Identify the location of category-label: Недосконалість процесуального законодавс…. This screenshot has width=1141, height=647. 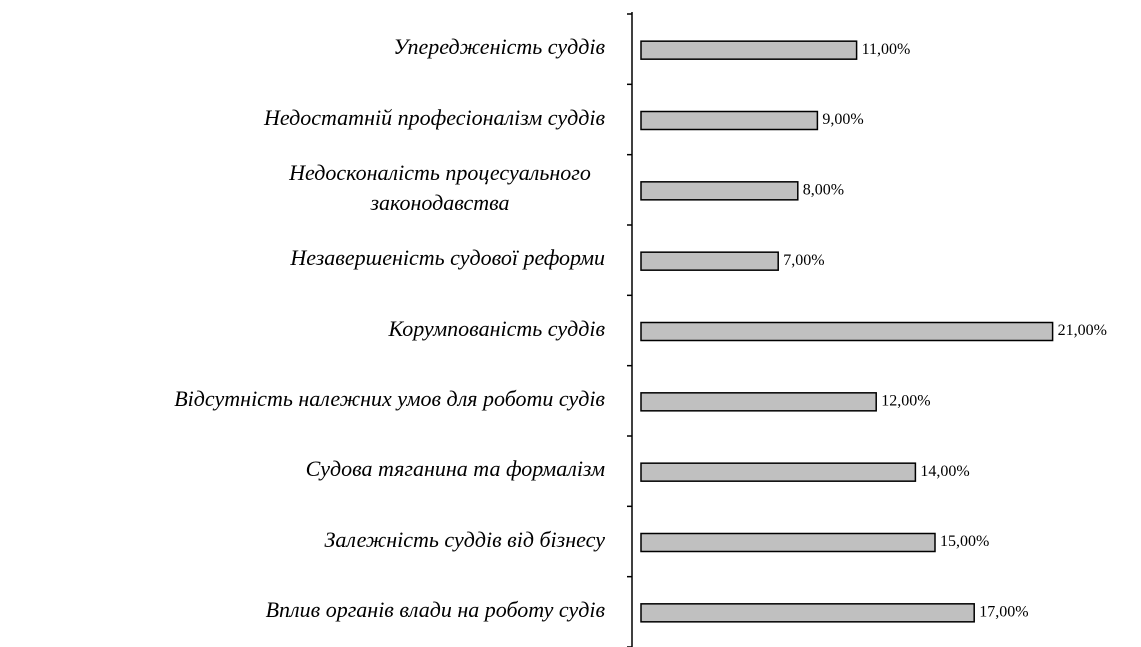
(440, 187).